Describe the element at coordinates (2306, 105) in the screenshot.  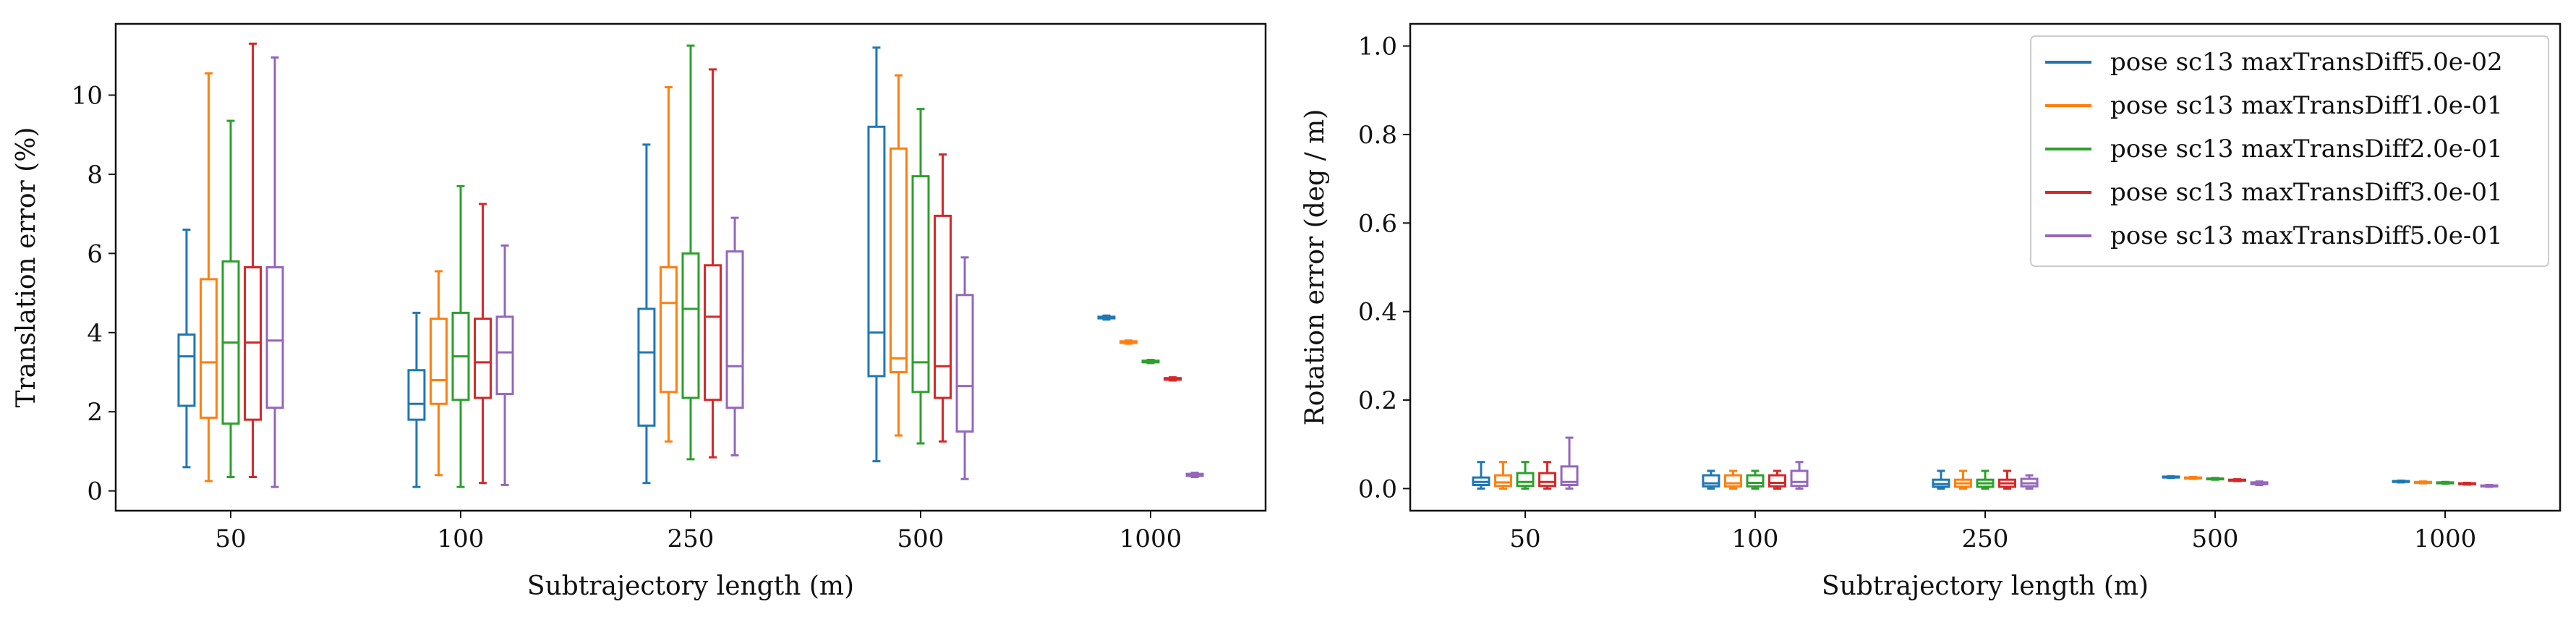
I see `legend-label: pose sc13 maxTransDiff1.0e-01` at that location.